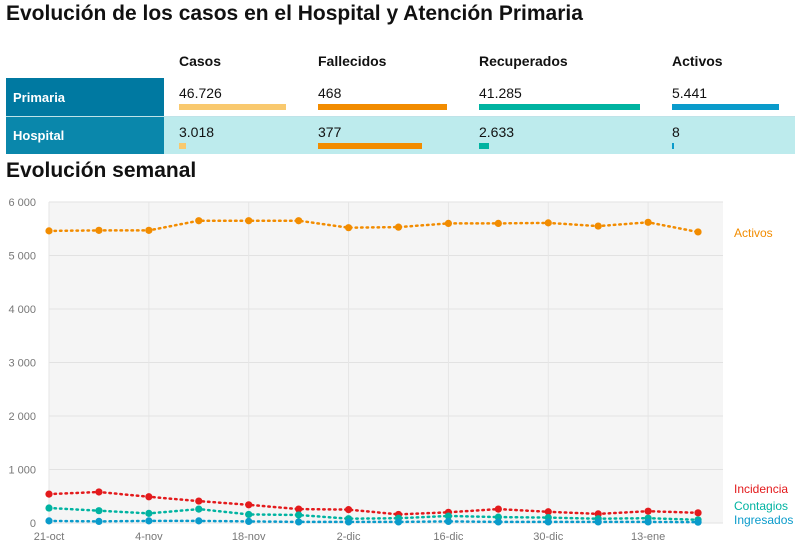  Describe the element at coordinates (22, 471) in the screenshot. I see `y-tick-label: 1 000` at that location.